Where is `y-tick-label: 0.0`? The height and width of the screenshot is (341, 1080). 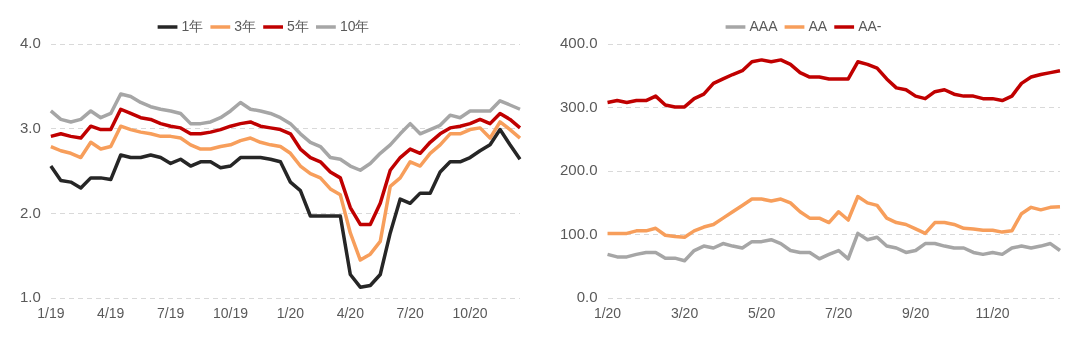
y-tick-label: 0.0 is located at coordinates (587, 297).